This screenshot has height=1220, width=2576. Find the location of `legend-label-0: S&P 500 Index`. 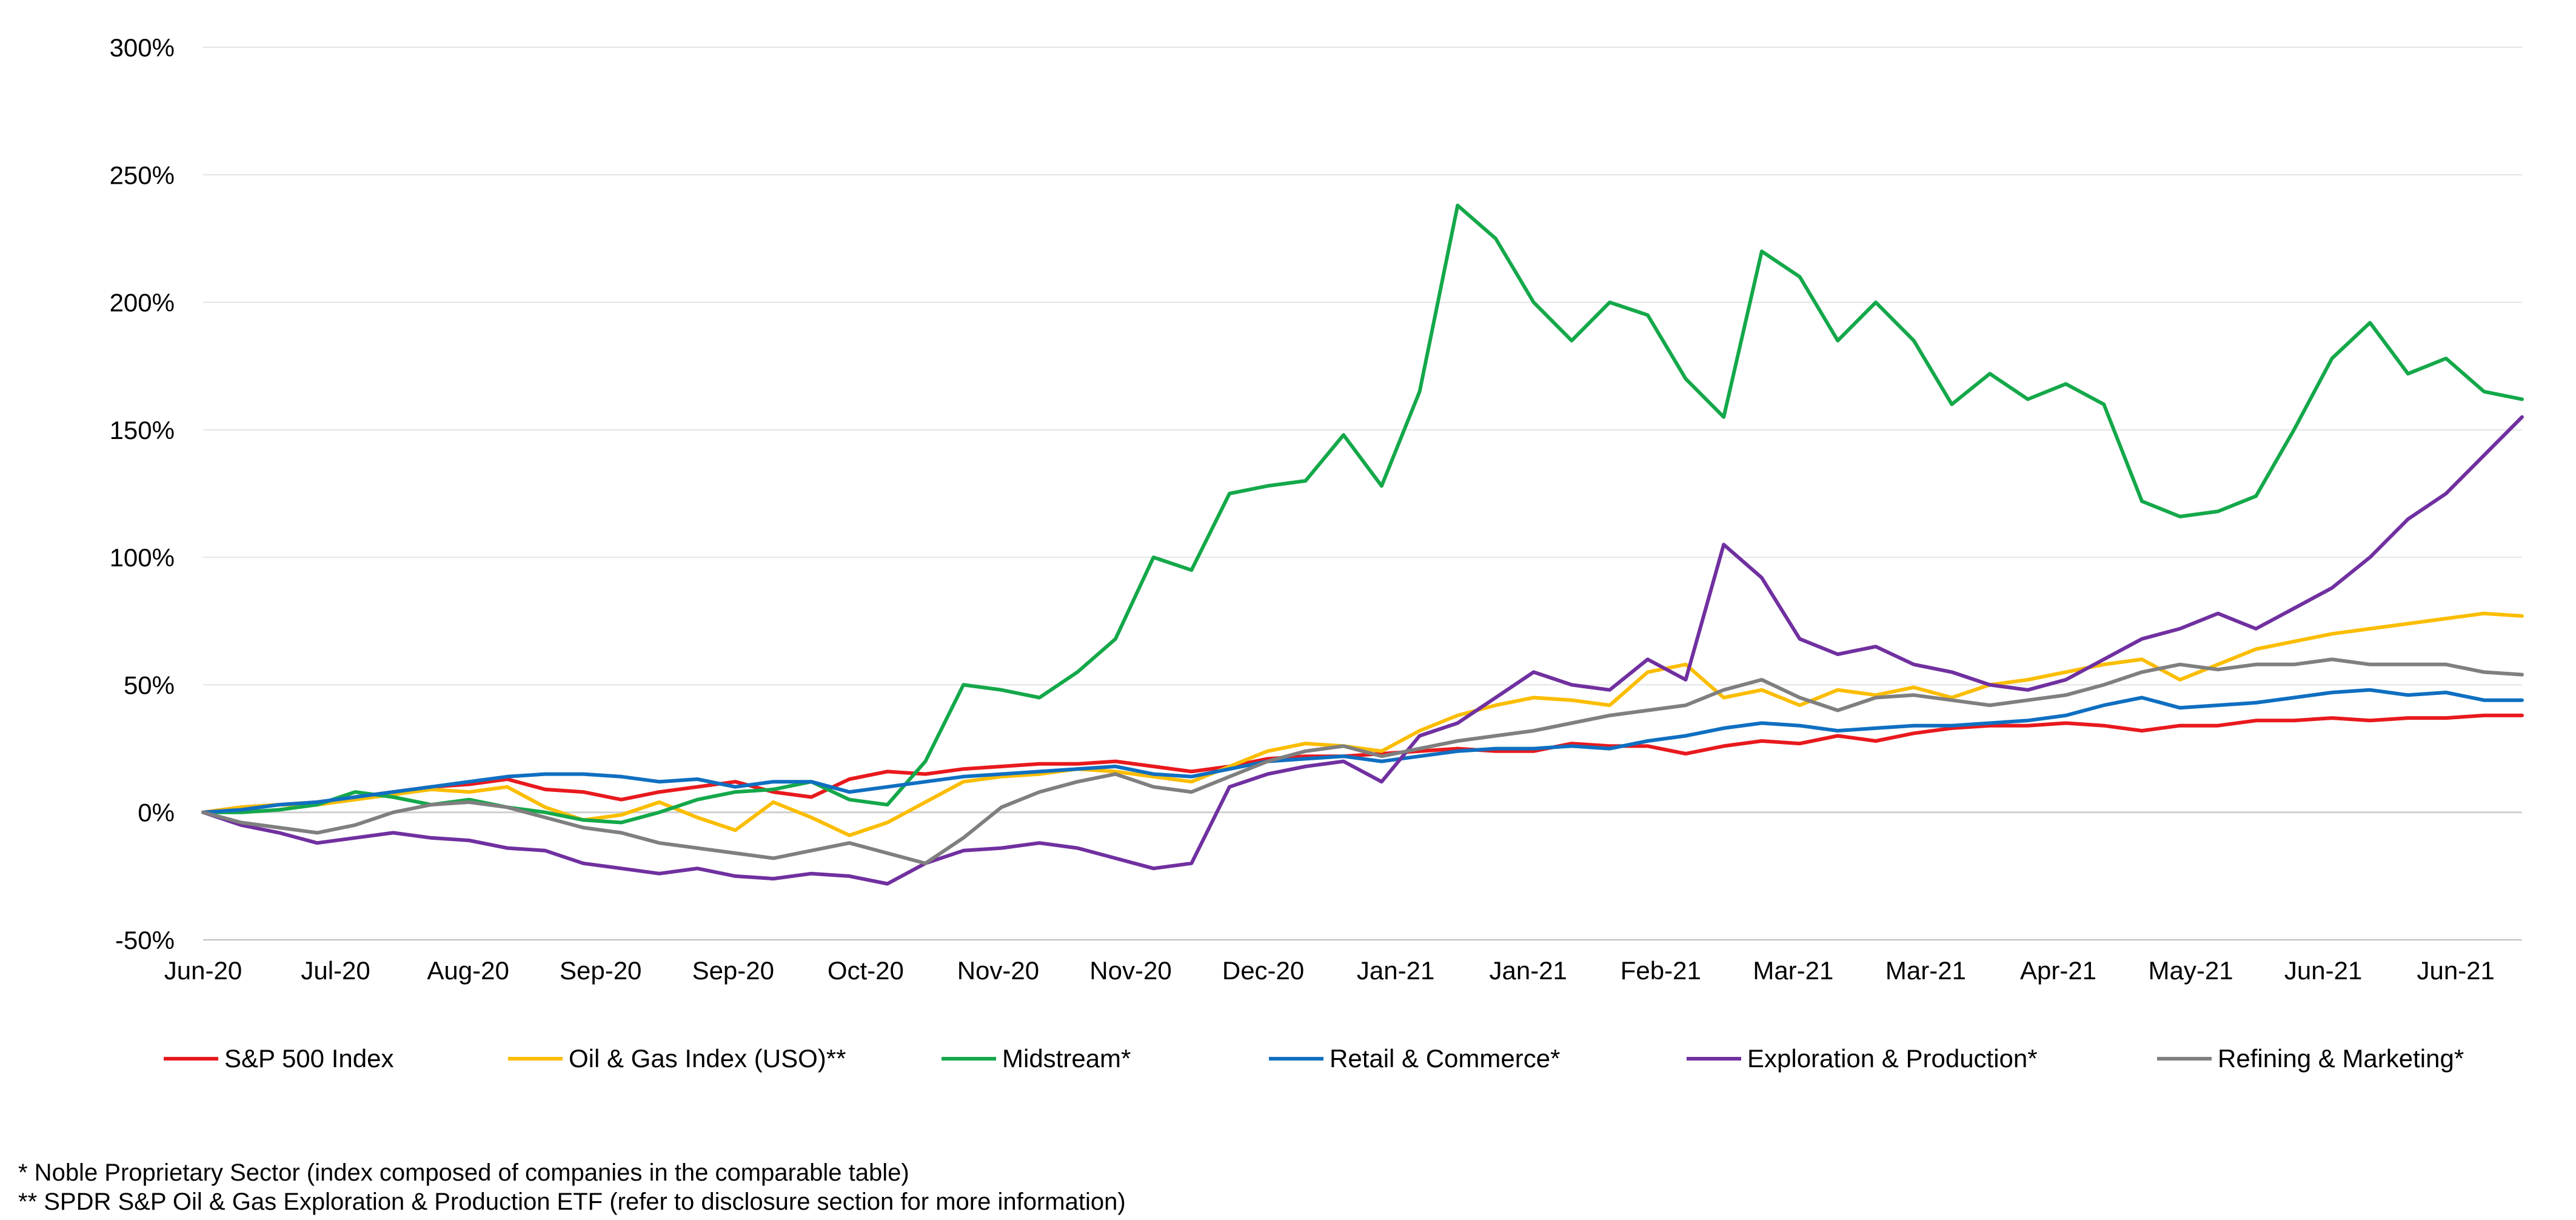

legend-label-0: S&P 500 Index is located at coordinates (308, 1058).